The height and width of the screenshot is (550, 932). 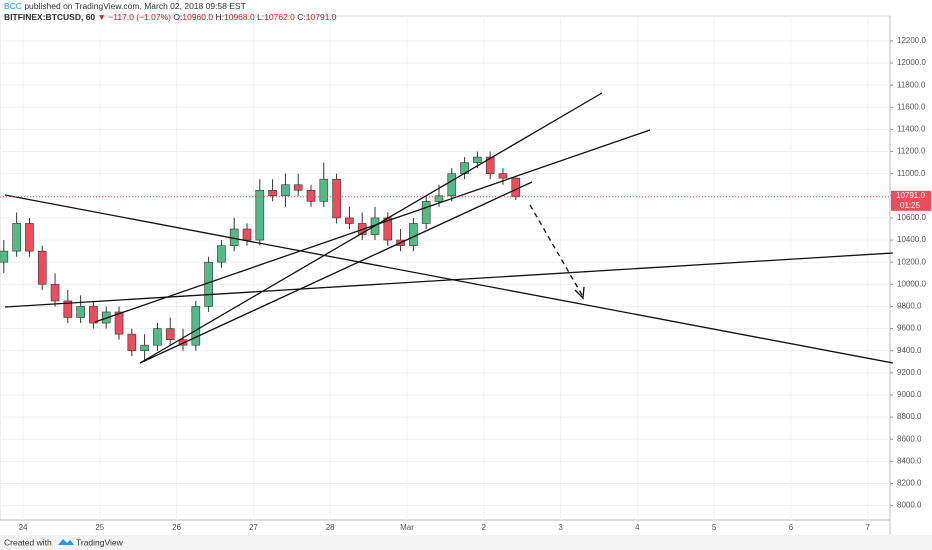 I want to click on last-price-box, so click(x=911, y=200).